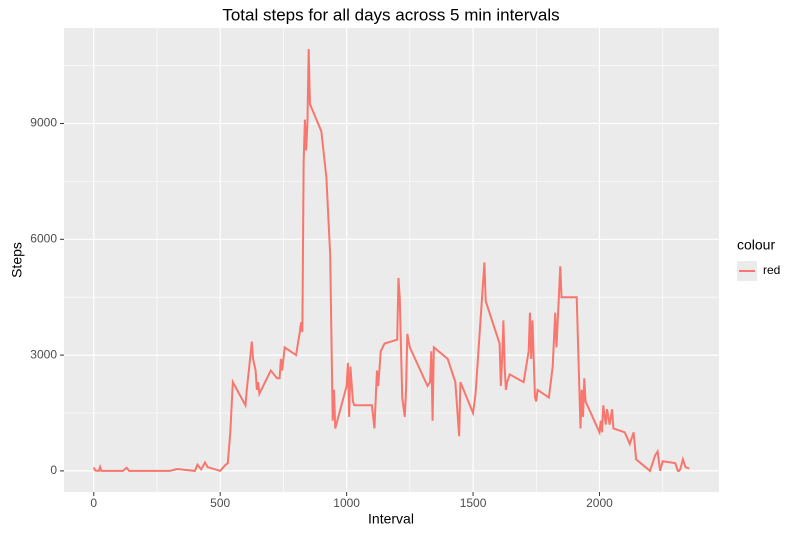 This screenshot has height=539, width=807. I want to click on x-tick-label: 1000, so click(346, 503).